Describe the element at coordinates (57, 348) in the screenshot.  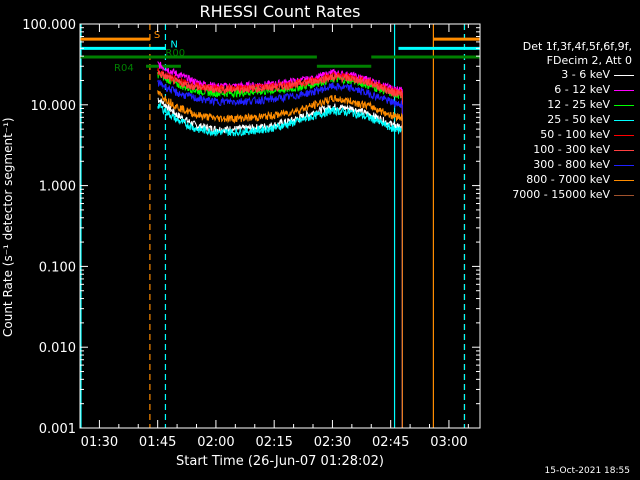
I see `y-tick-label-4: 0.010` at that location.